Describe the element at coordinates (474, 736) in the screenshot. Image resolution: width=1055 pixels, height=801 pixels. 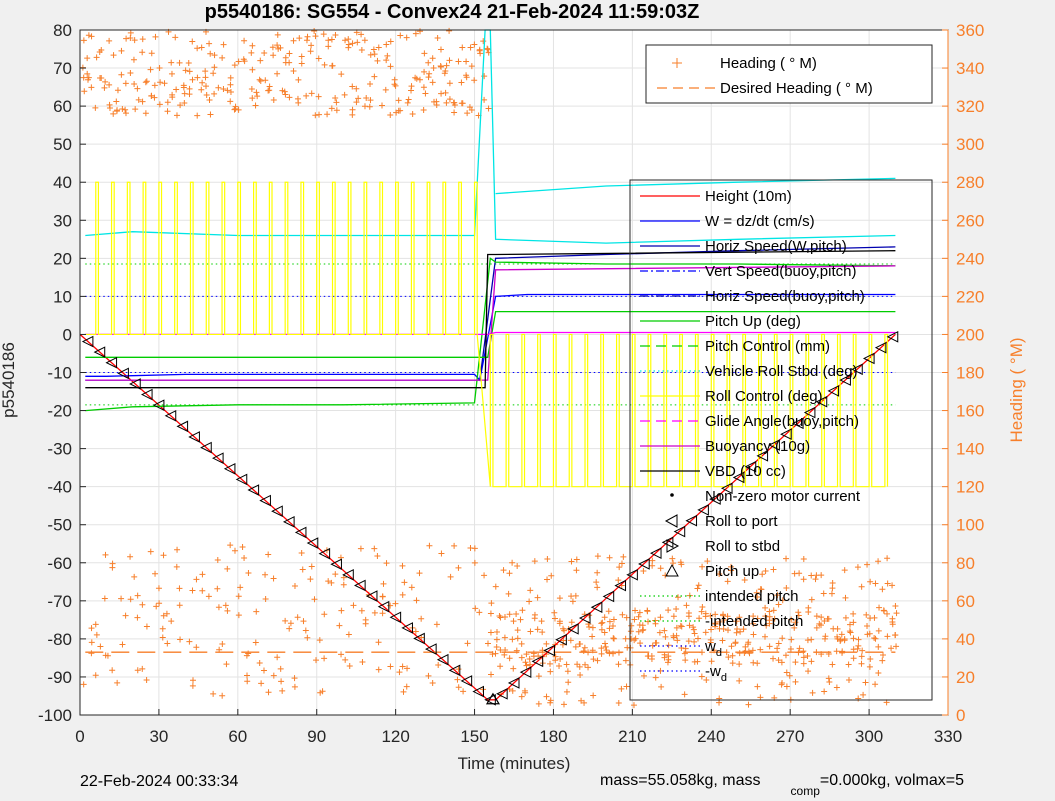
I see `x-tick-label: 150` at that location.